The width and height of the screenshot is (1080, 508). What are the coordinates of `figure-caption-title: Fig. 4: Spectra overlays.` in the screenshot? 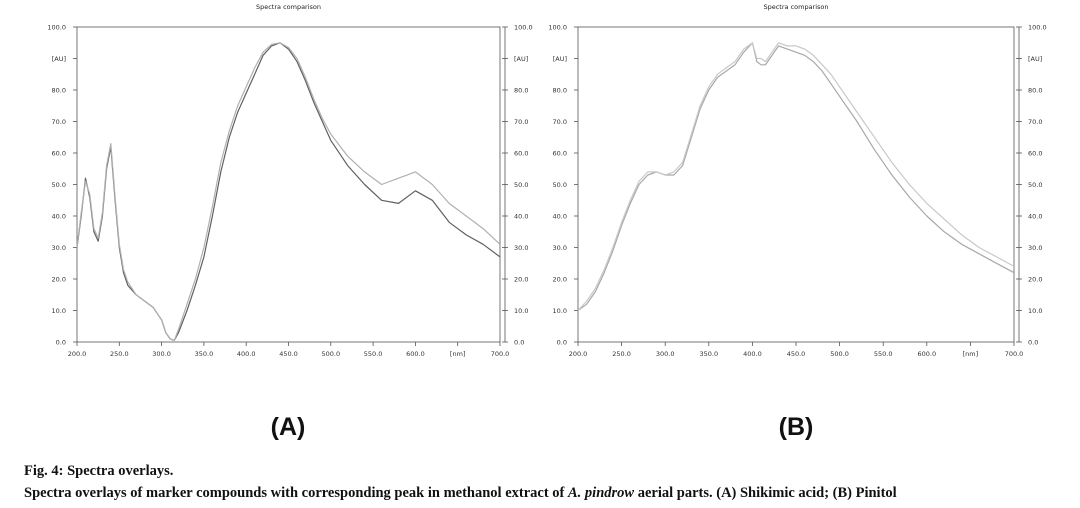 It's located at (99, 471).